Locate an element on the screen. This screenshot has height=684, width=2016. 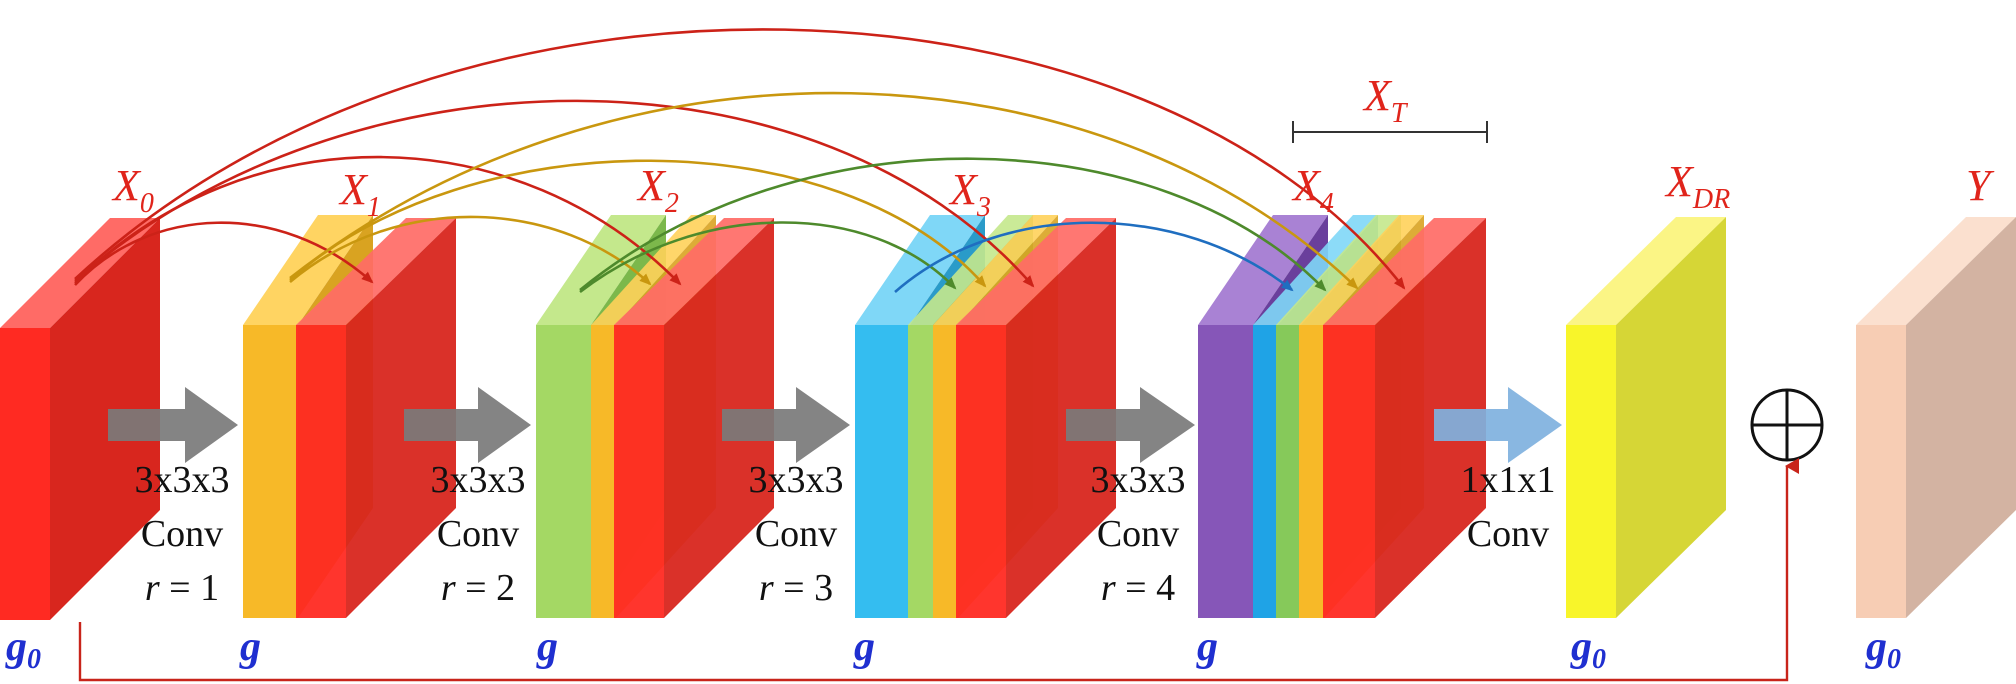
op3-name: Conv is located at coordinates (796, 534).